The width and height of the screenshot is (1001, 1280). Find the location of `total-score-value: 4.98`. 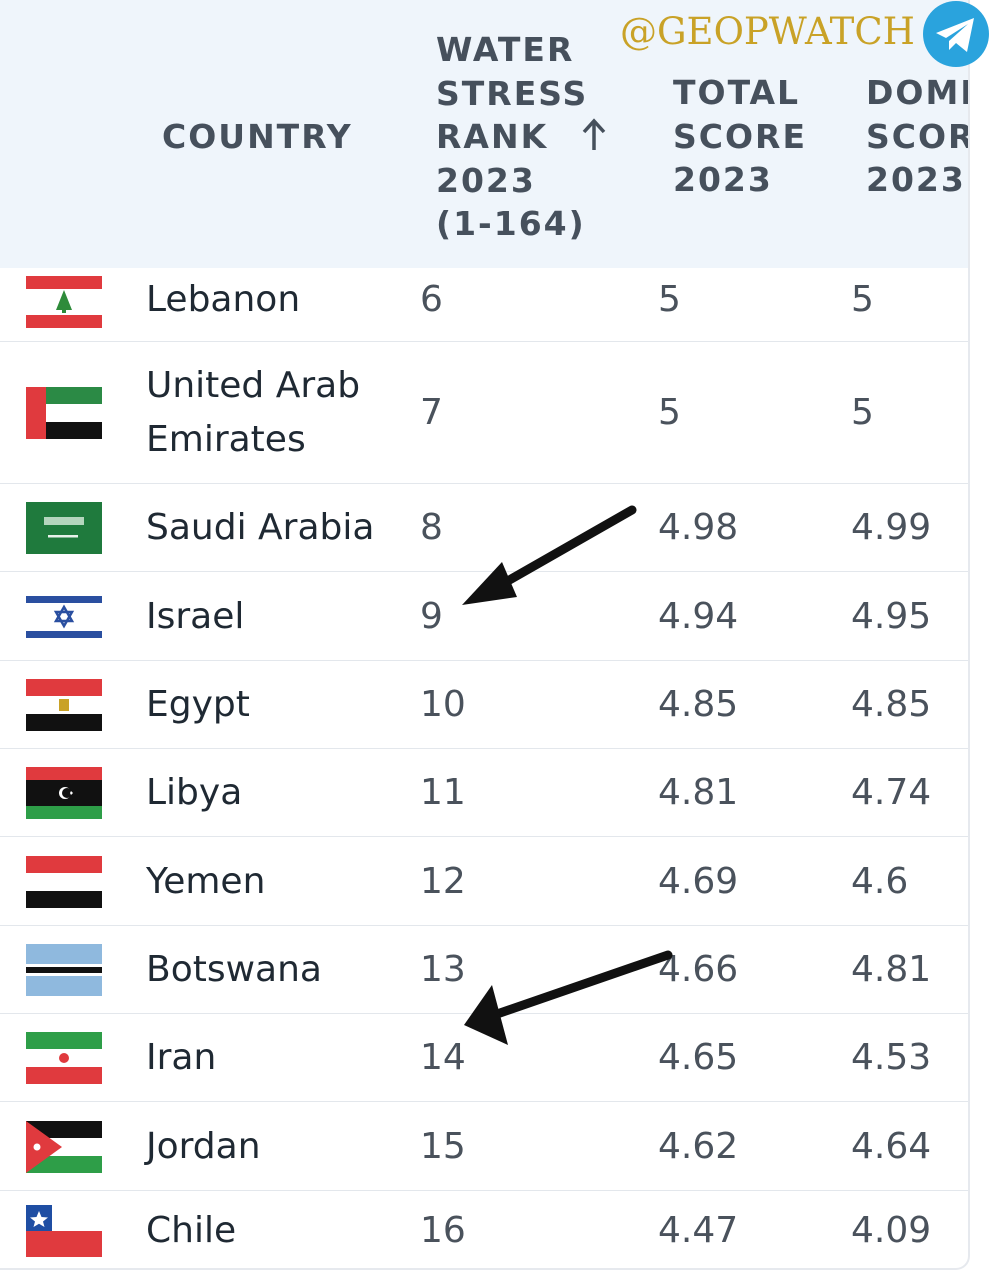

total-score-value: 4.98 is located at coordinates (698, 527).